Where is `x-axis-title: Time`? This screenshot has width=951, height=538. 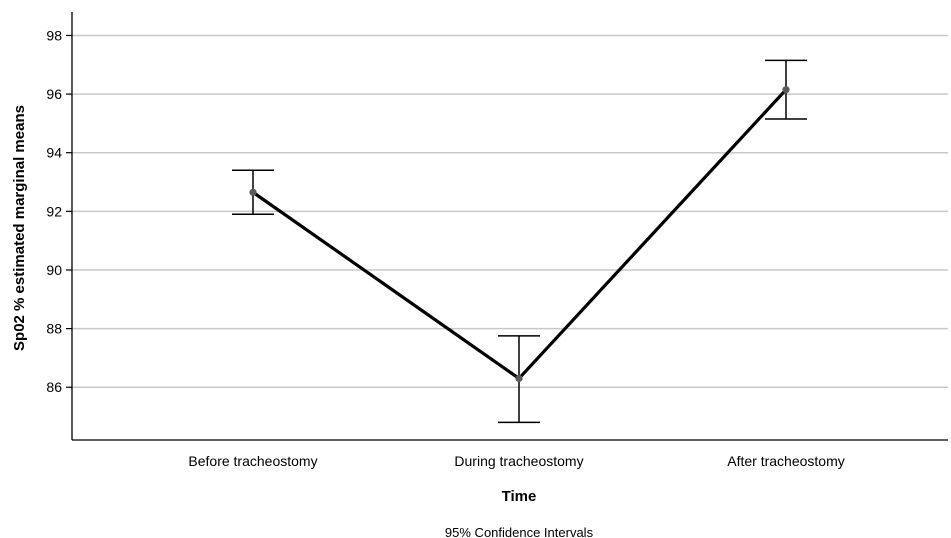 x-axis-title: Time is located at coordinates (519, 496).